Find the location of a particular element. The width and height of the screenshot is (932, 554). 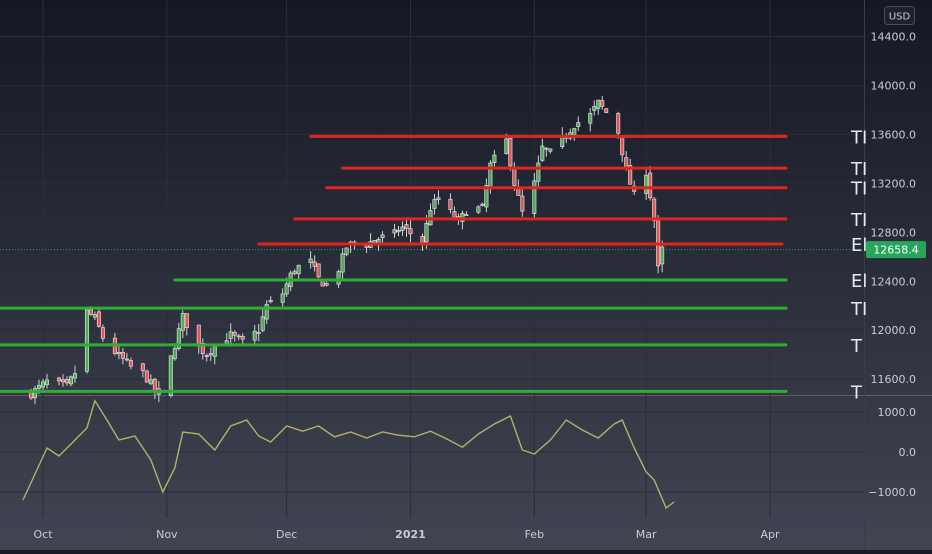

price-tick-label: 13600.0 is located at coordinates (894, 135).